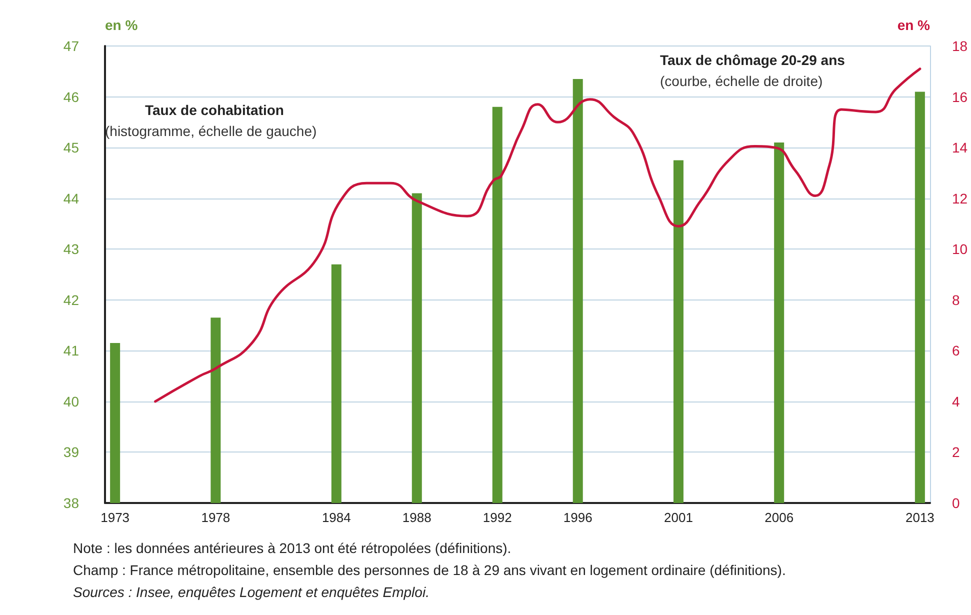 The width and height of the screenshot is (971, 615). Describe the element at coordinates (429, 570) in the screenshot. I see `text: Champ : France métropolitaine, ensemble des personnes de 18 à 29 ans vivant en logement ordinaire (définitions).` at that location.